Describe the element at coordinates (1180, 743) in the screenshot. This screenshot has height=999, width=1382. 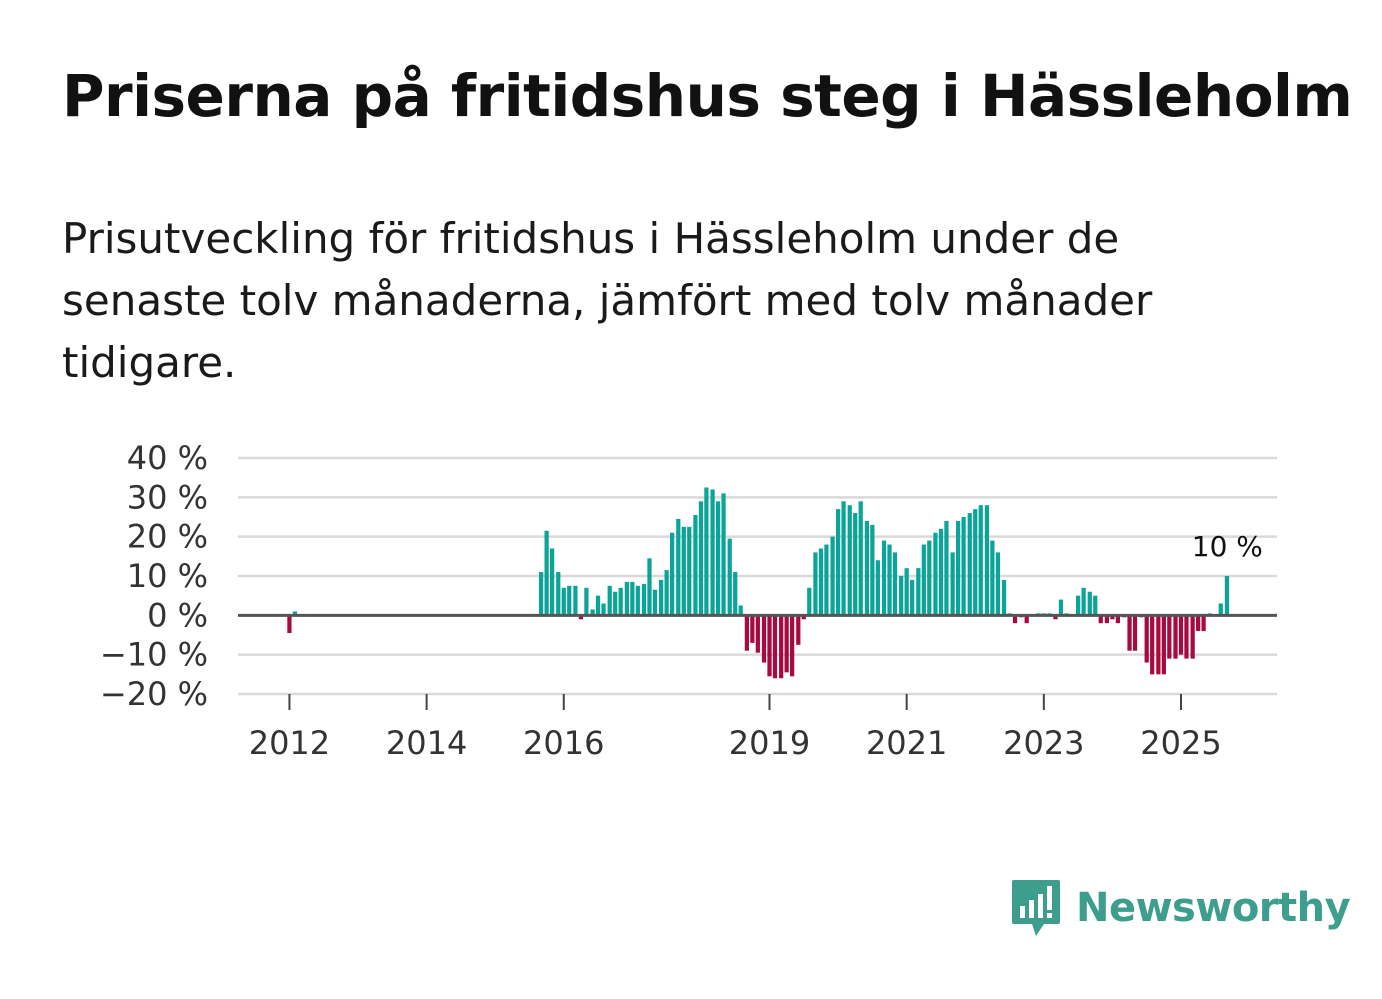
I see `x-tick-label: 2025` at that location.